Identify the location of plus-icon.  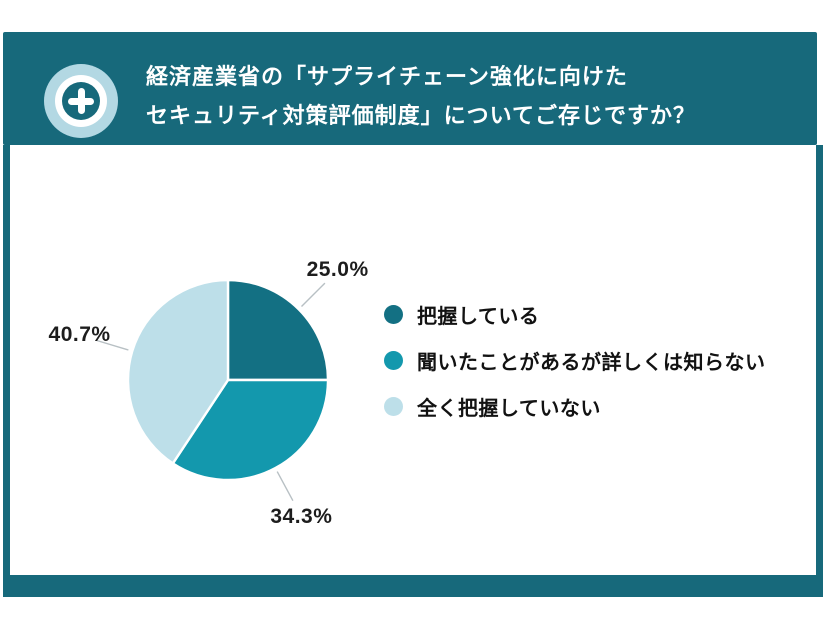
(81, 101).